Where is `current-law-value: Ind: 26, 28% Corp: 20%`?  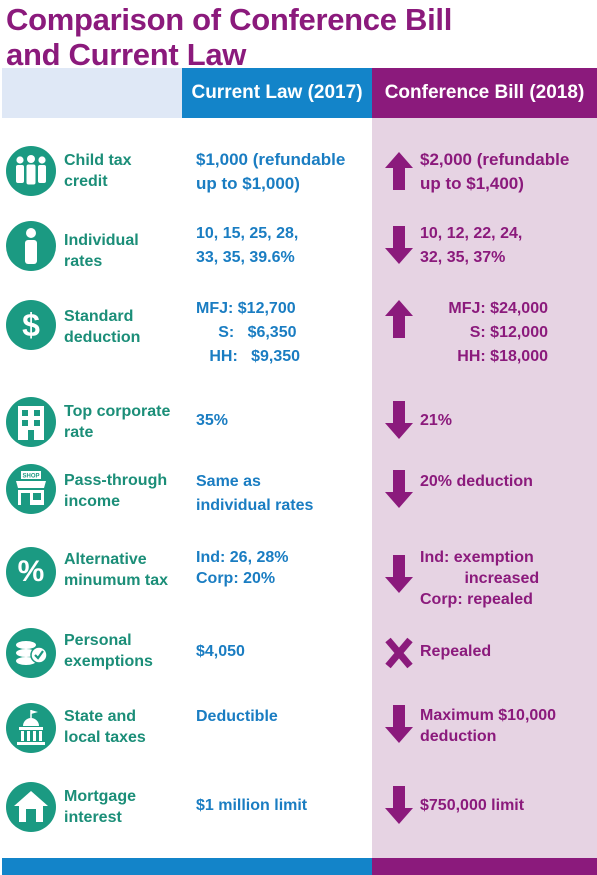 current-law-value: Ind: 26, 28% Corp: 20% is located at coordinates (242, 568).